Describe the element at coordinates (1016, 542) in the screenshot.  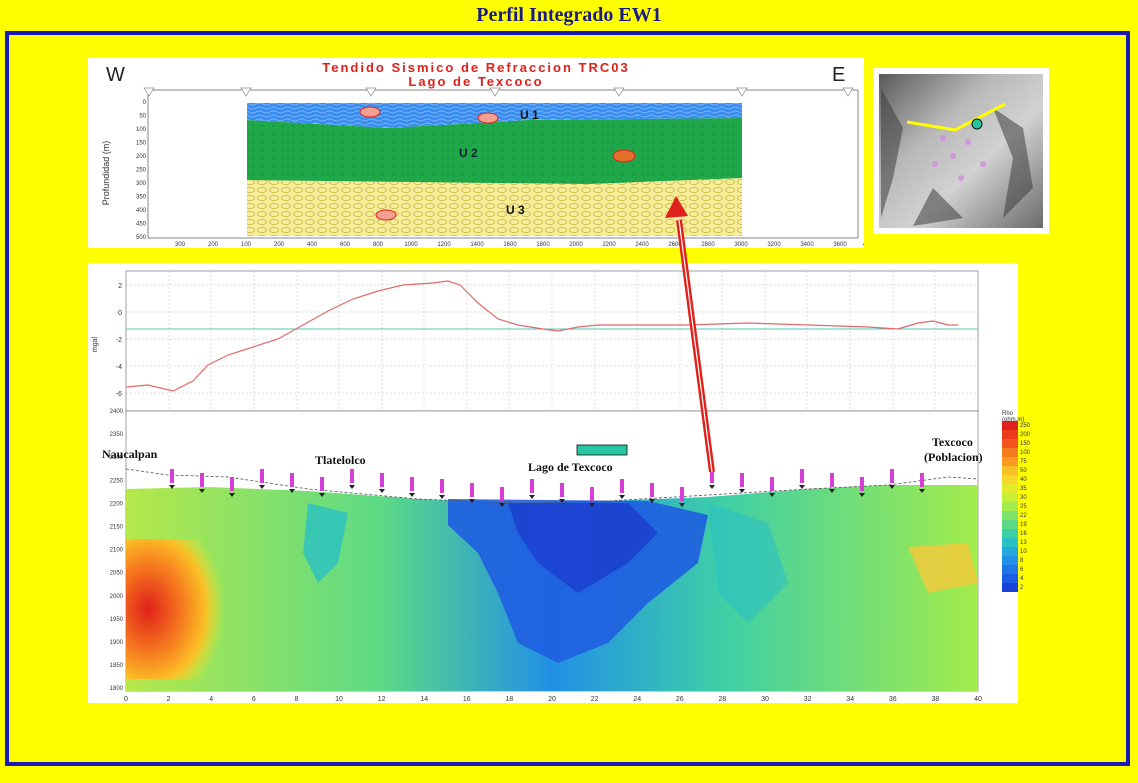
I see `colorbar-row: 13` at that location.